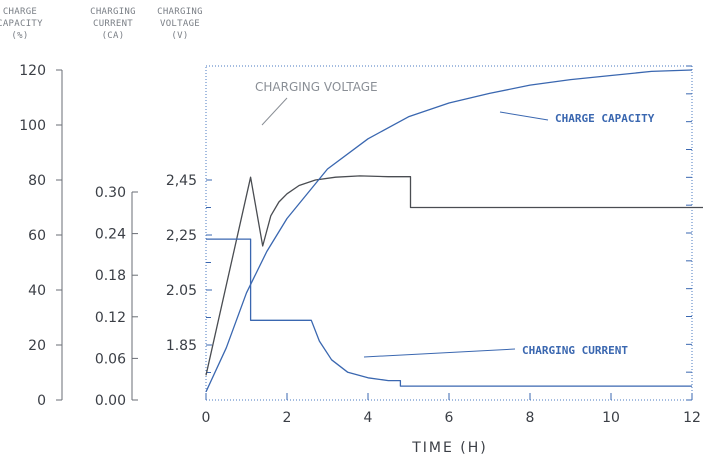 The width and height of the screenshot is (704, 463). Describe the element at coordinates (274, 111) in the screenshot. I see `annotation-charging-voltage-leader` at that location.